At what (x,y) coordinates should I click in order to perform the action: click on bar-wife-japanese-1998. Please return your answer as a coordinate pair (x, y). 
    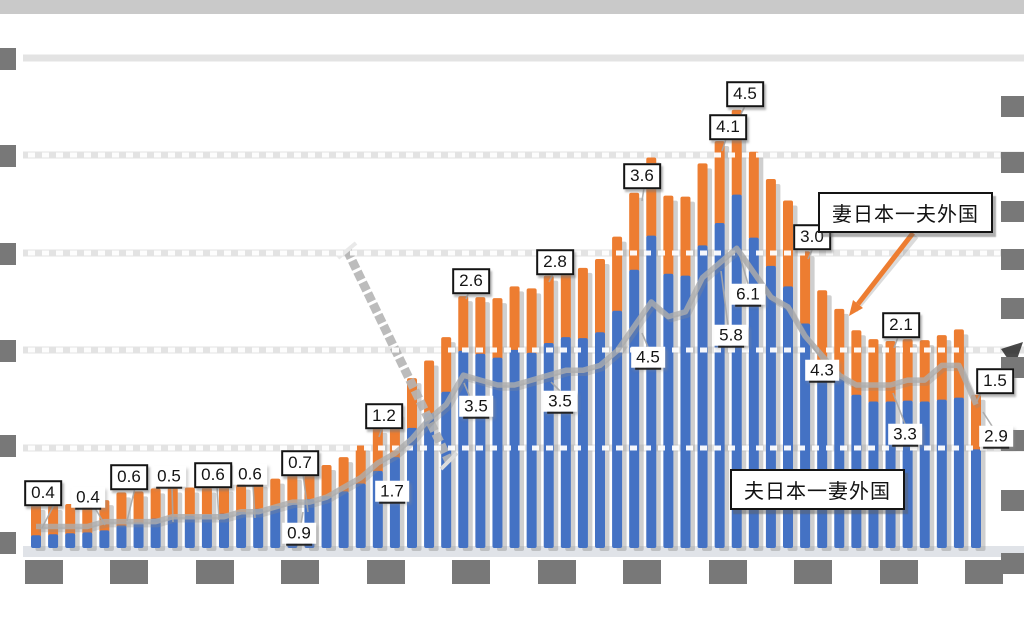
    Looking at the image, I should click on (599, 297).